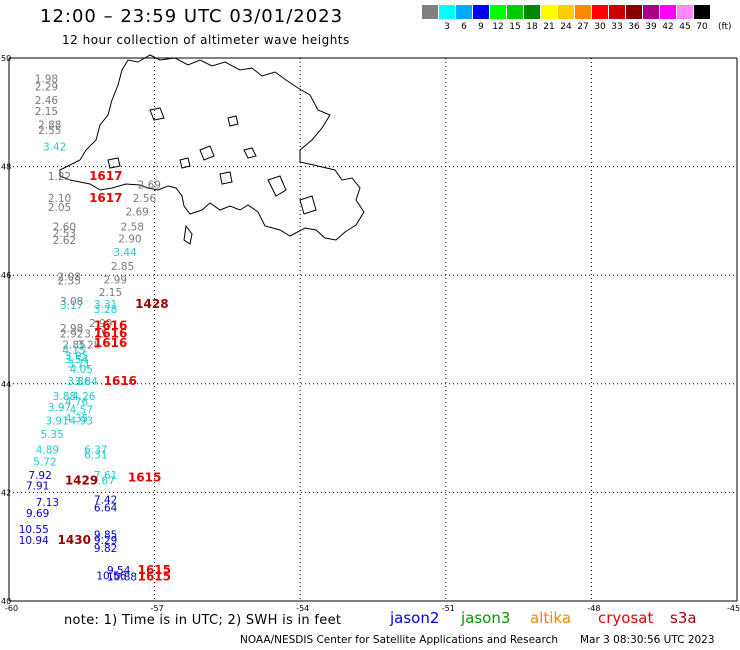 The image size is (740, 650). Describe the element at coordinates (78, 365) in the screenshot. I see `wave-height-label: 3.71` at that location.